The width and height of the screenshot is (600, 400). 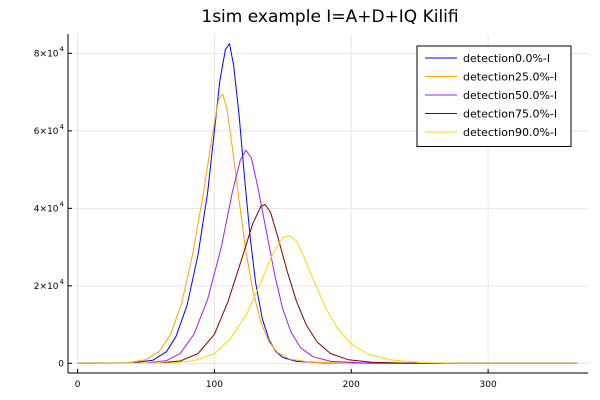 What do you see at coordinates (49, 130) in the screenshot?
I see `y-tick-label: 6×10⁴` at bounding box center [49, 130].